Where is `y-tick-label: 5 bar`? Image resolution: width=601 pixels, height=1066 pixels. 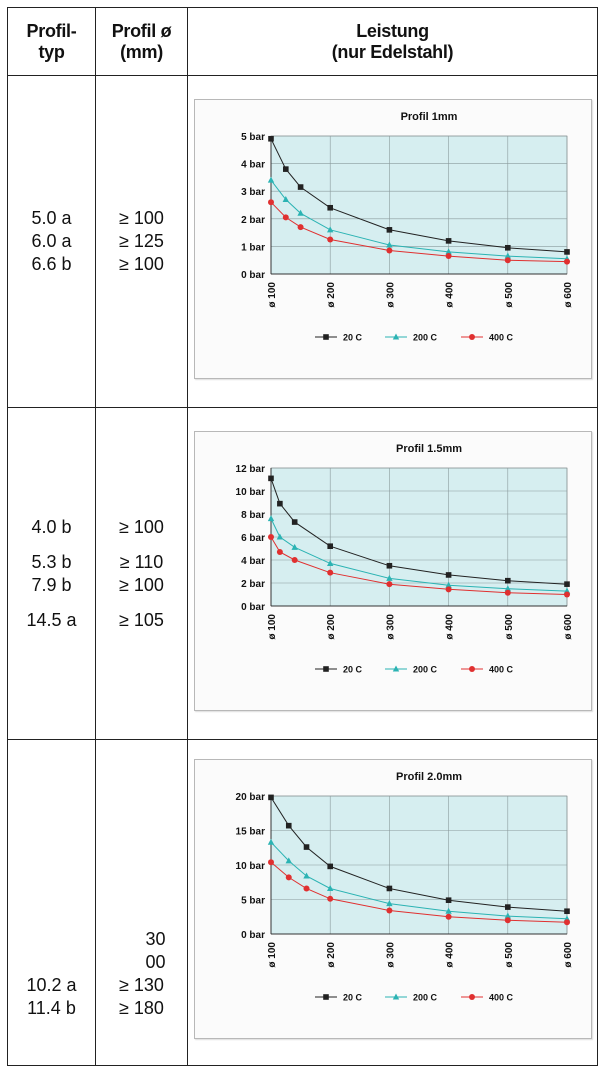 y-tick-label: 5 bar is located at coordinates (253, 901).